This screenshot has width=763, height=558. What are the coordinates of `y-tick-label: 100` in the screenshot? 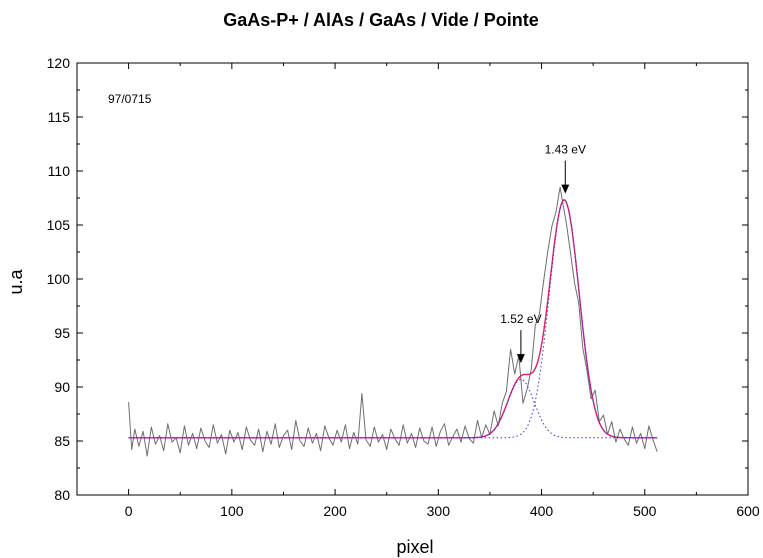 It's located at (59, 279).